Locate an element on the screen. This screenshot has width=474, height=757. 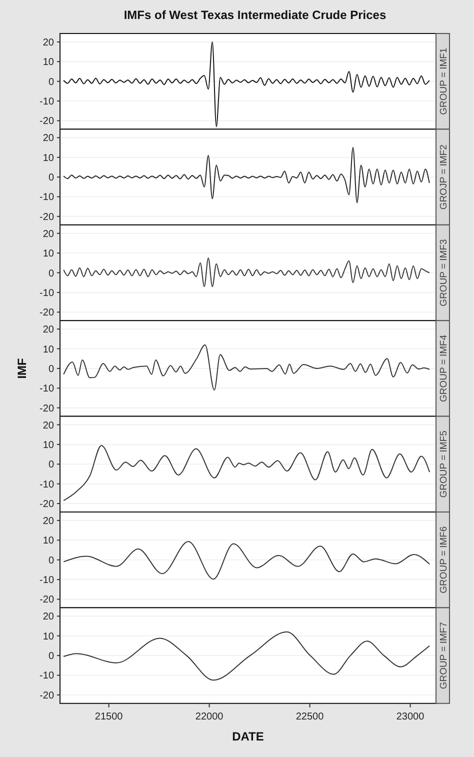
text: GROUP = IMF6 is located at coordinates (444, 560).